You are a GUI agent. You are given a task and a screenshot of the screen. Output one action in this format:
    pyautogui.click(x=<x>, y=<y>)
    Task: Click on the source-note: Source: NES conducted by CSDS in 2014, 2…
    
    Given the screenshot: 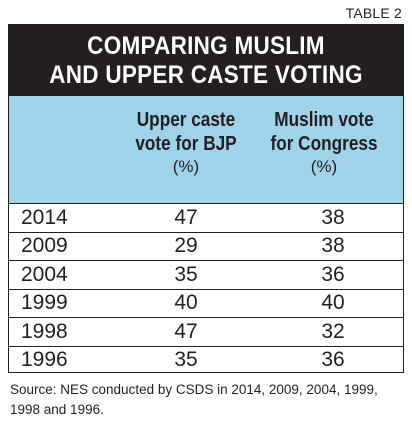 What is the action you would take?
    pyautogui.click(x=194, y=399)
    